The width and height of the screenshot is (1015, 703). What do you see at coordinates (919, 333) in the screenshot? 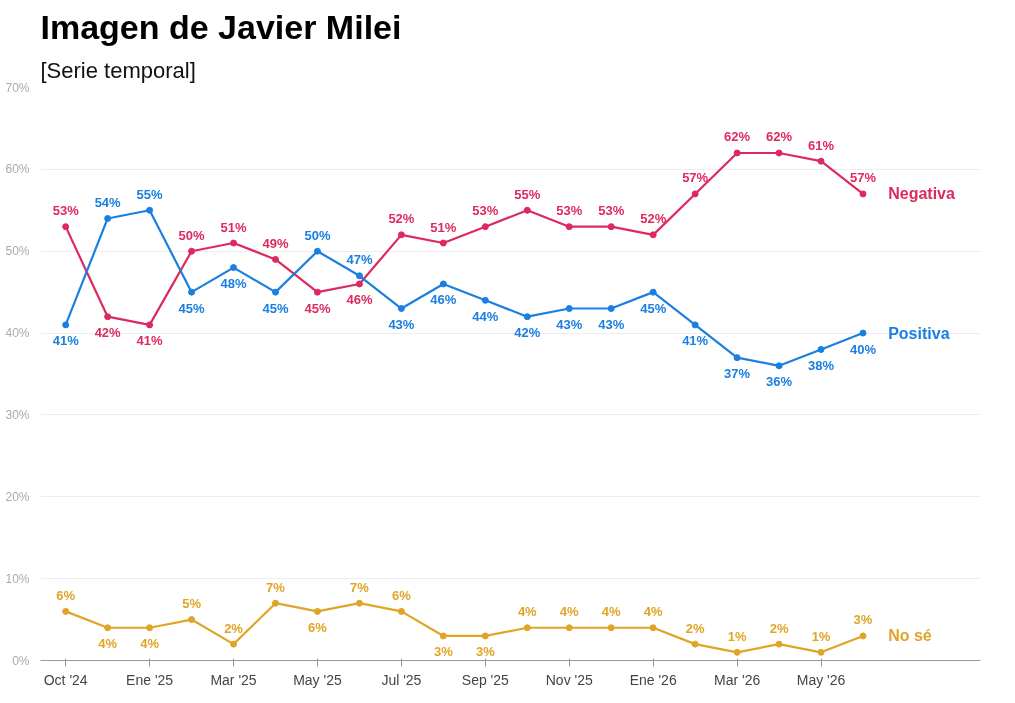
I see `series-label: Positiva` at bounding box center [919, 333].